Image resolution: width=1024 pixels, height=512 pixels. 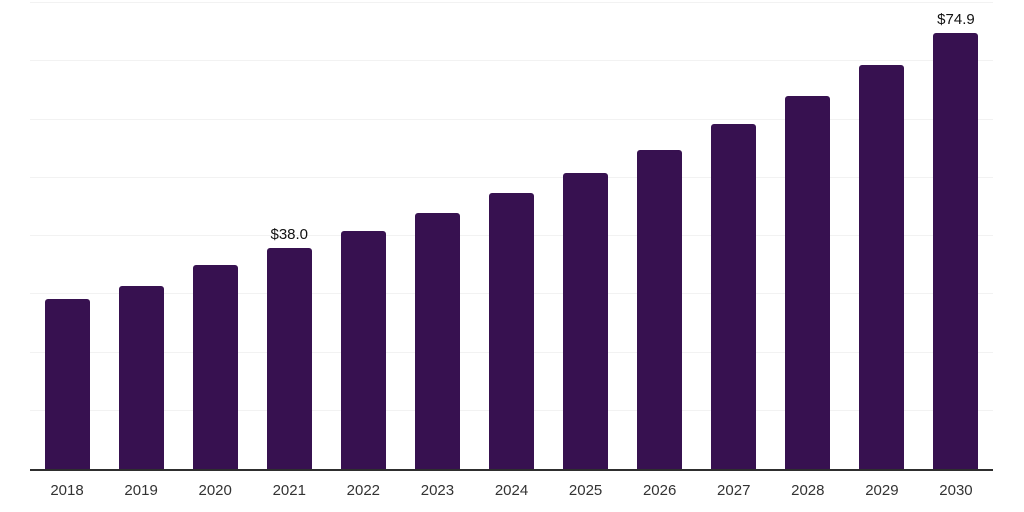 I want to click on x-tick-label-2019: 2019, so click(x=141, y=490).